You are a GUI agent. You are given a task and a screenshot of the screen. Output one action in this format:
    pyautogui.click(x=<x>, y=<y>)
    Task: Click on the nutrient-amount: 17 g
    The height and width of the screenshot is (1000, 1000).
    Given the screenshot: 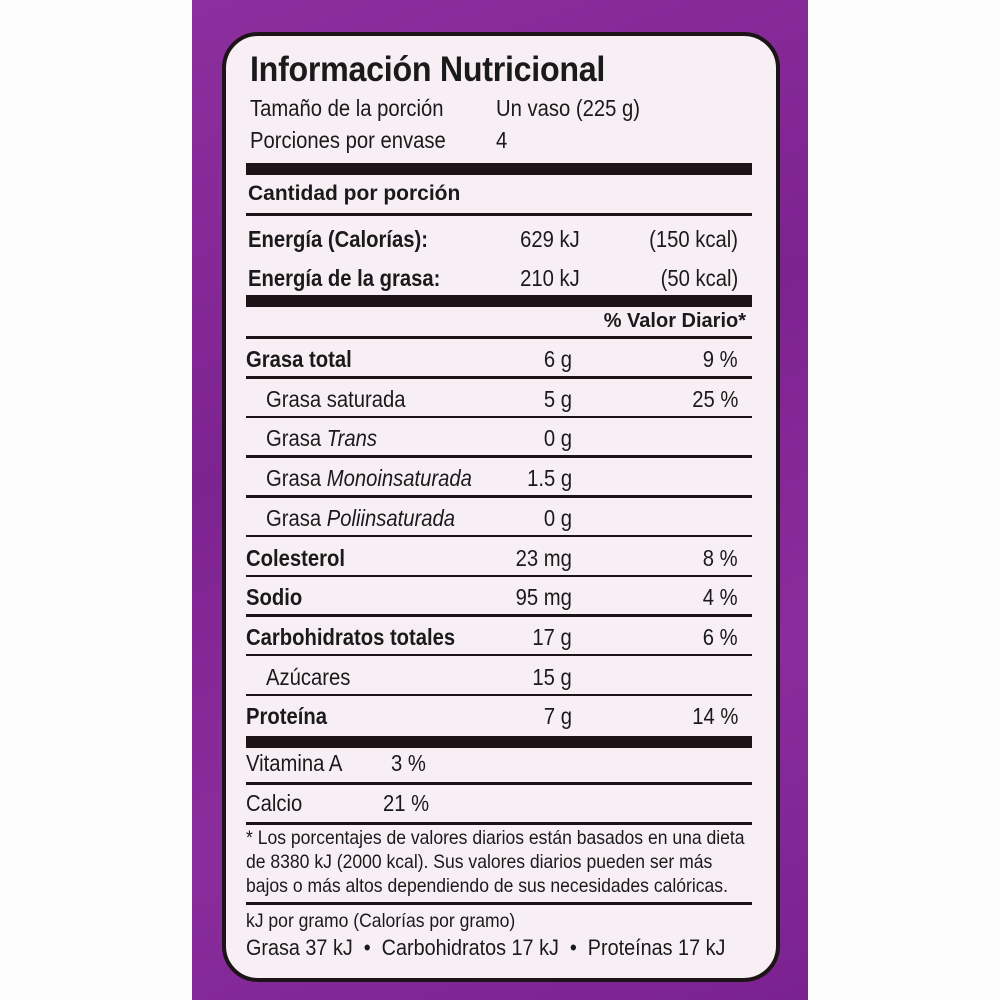 What is the action you would take?
    pyautogui.click(x=552, y=636)
    